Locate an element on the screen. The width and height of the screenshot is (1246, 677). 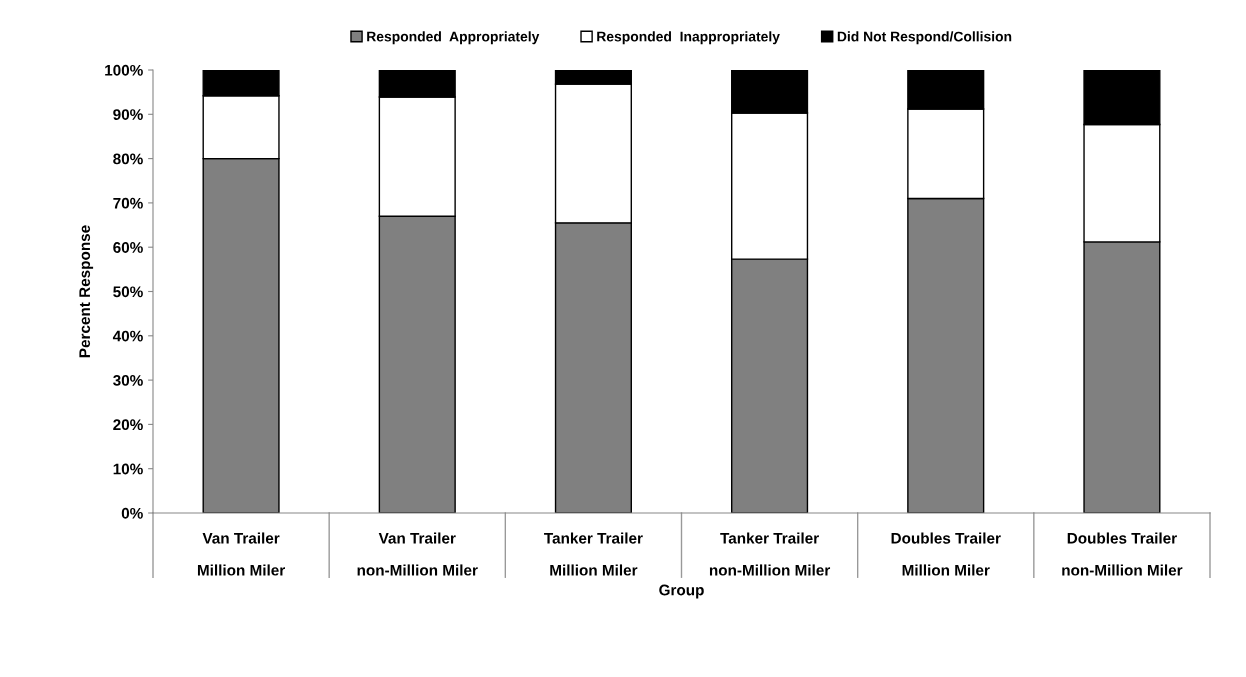
y-axis-title: Percent Response is located at coordinates (86, 291).